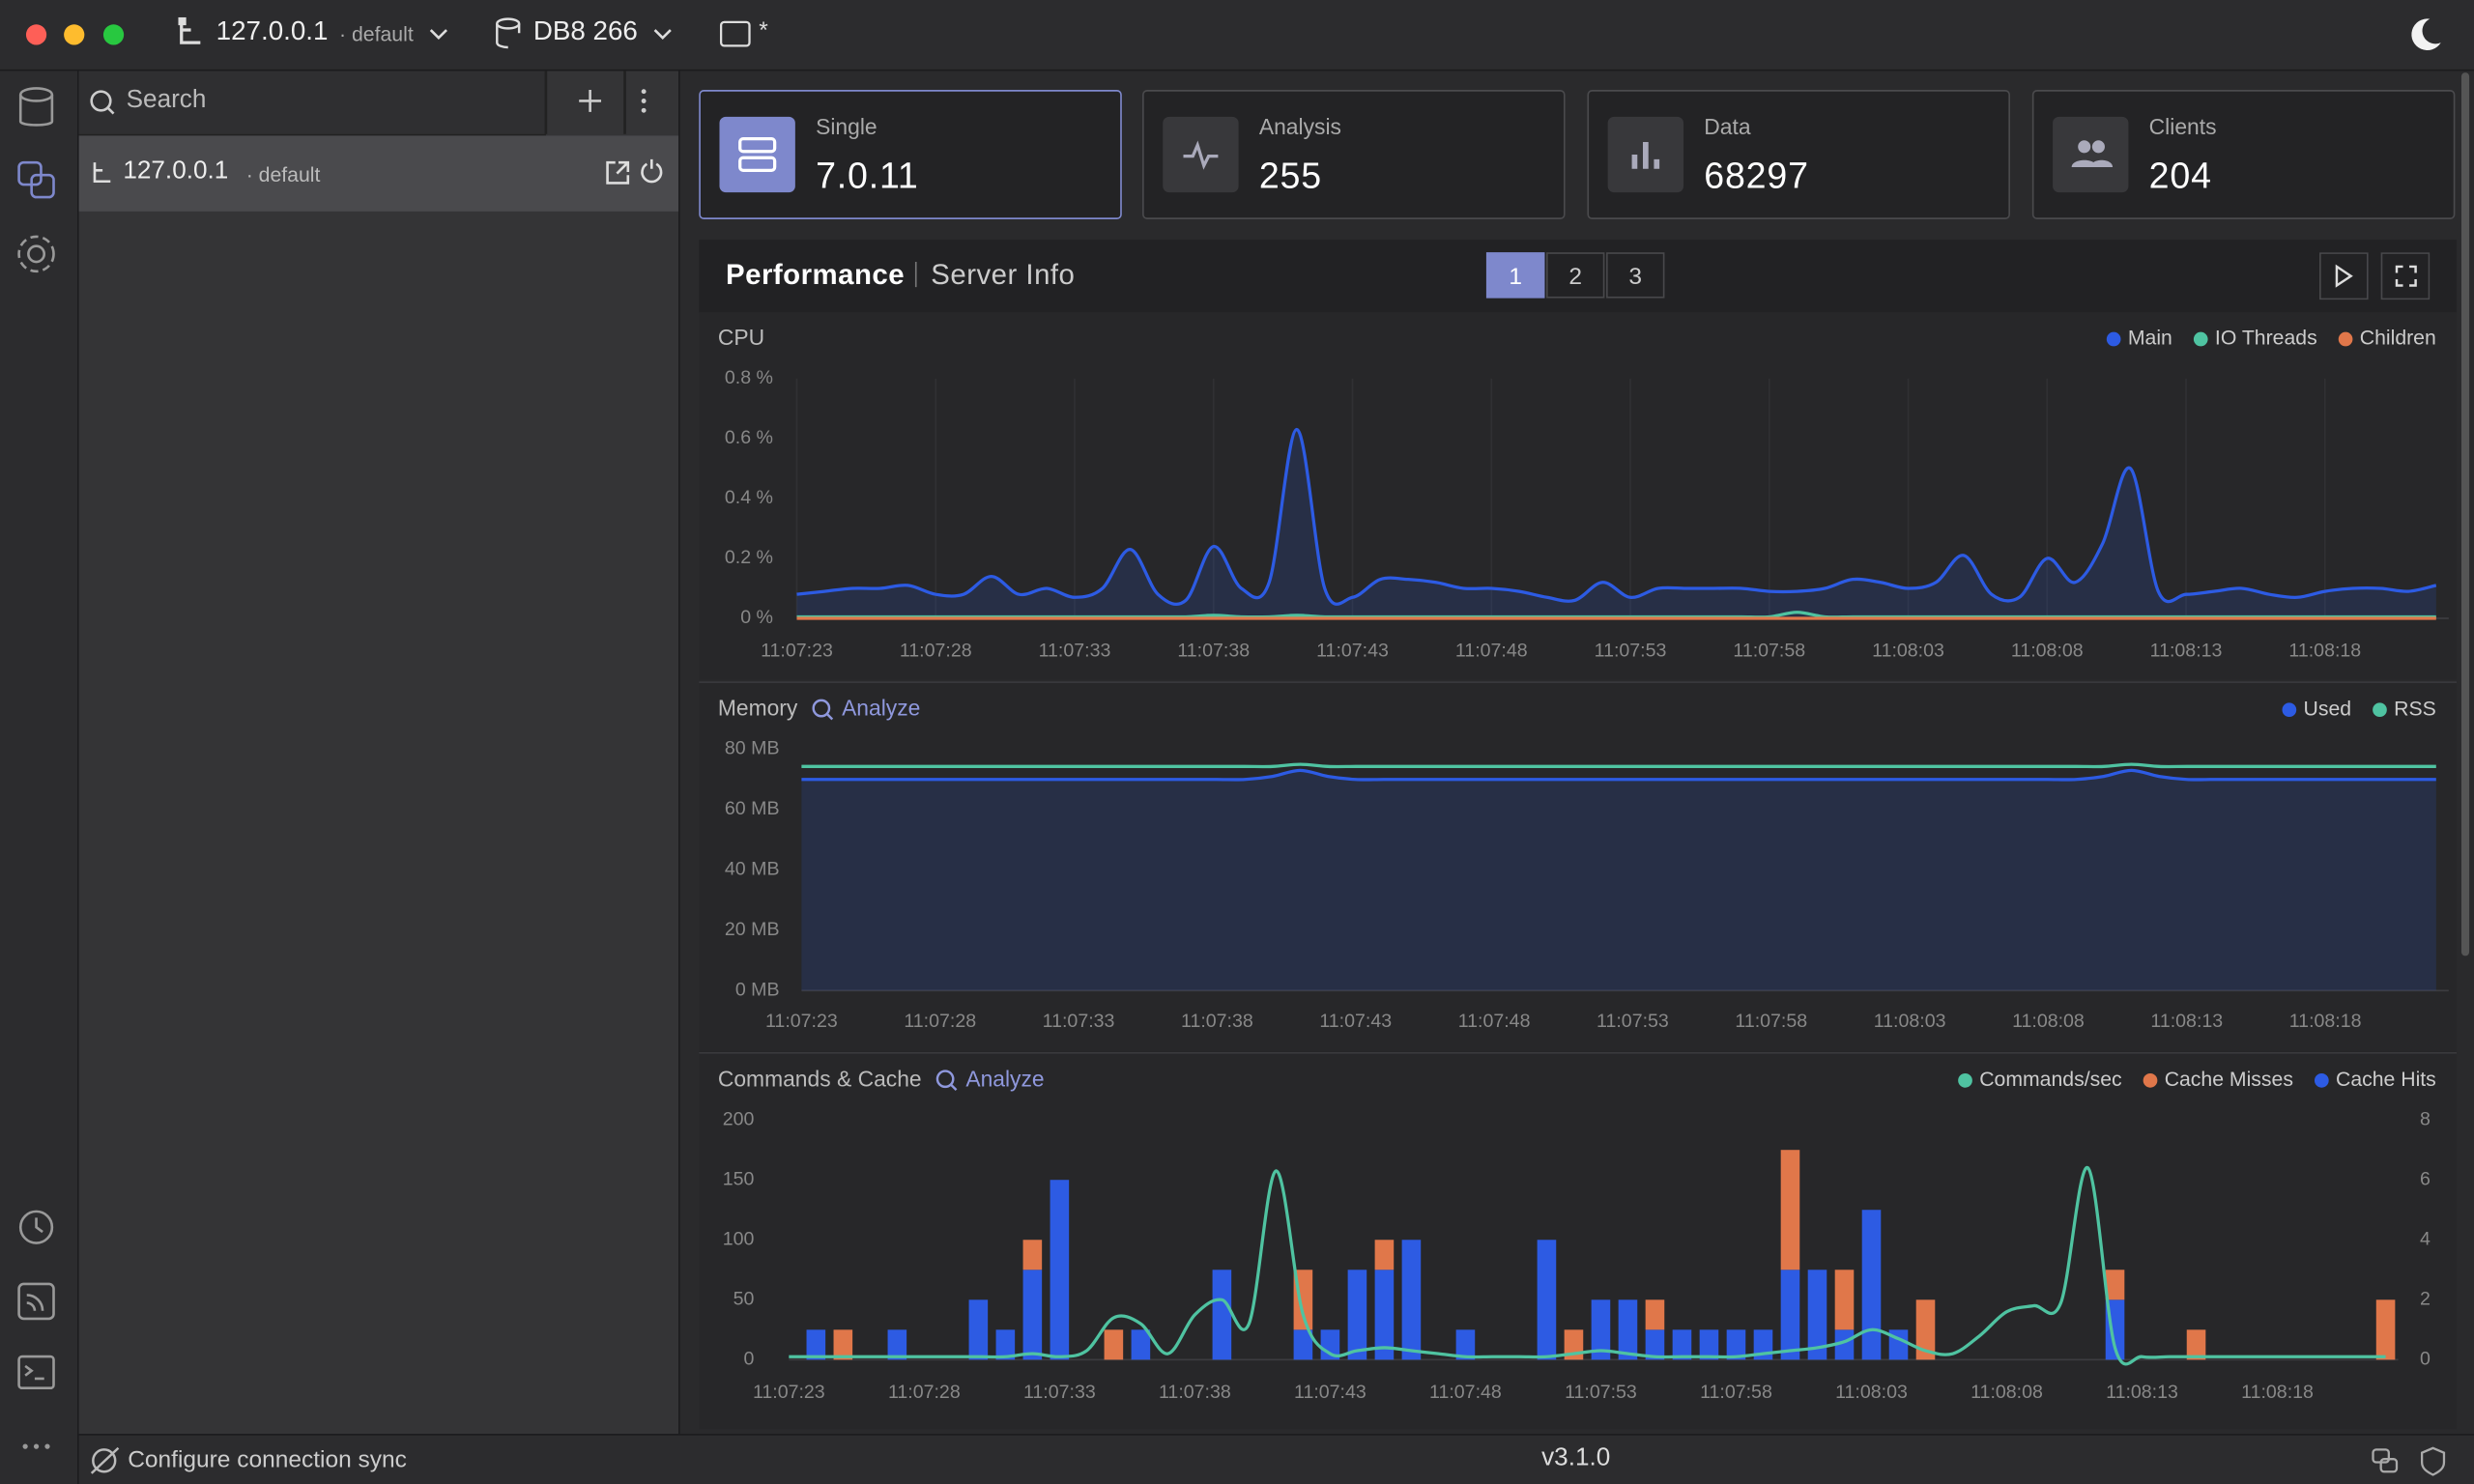 The image size is (2474, 1484). Describe the element at coordinates (1004, 274) in the screenshot. I see `tab-server-info: Server Info` at that location.